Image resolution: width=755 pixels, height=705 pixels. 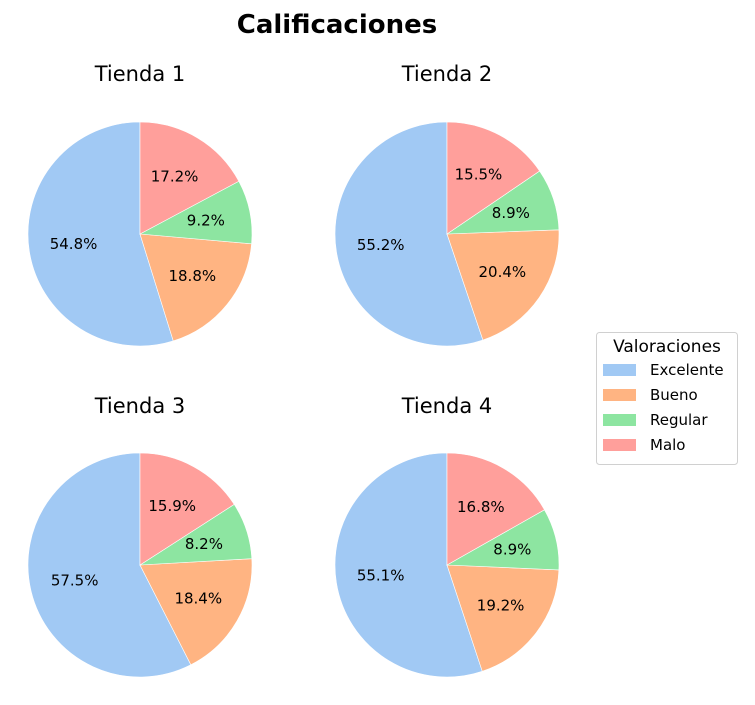 I want to click on pie-label-malo: 17.2%, so click(x=175, y=176).